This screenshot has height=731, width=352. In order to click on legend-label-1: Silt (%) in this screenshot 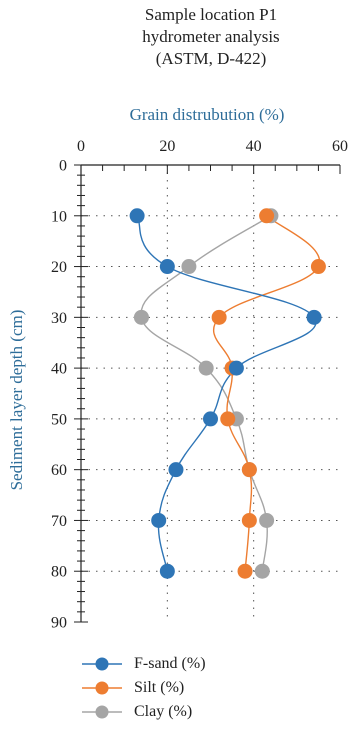, I will do `click(159, 687)`.